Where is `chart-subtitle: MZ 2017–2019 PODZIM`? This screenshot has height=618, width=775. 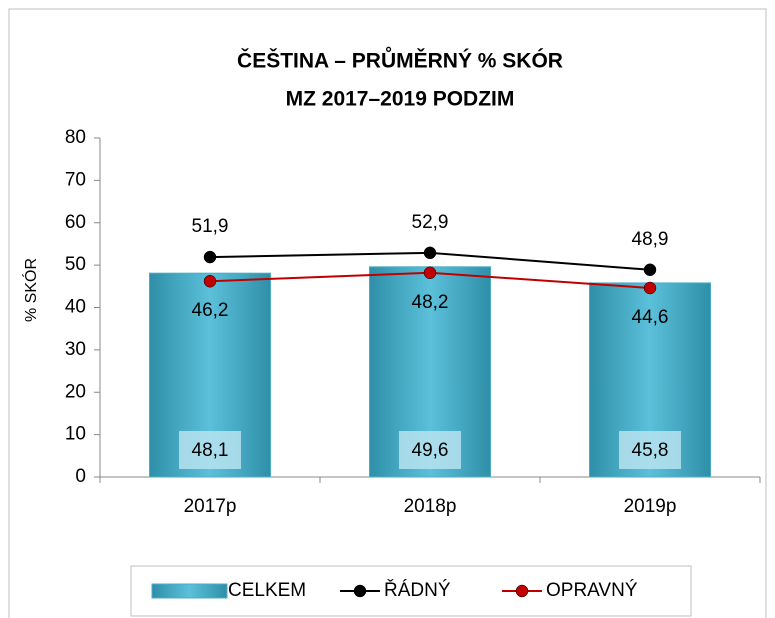
chart-subtitle: MZ 2017–2019 PODZIM is located at coordinates (400, 99).